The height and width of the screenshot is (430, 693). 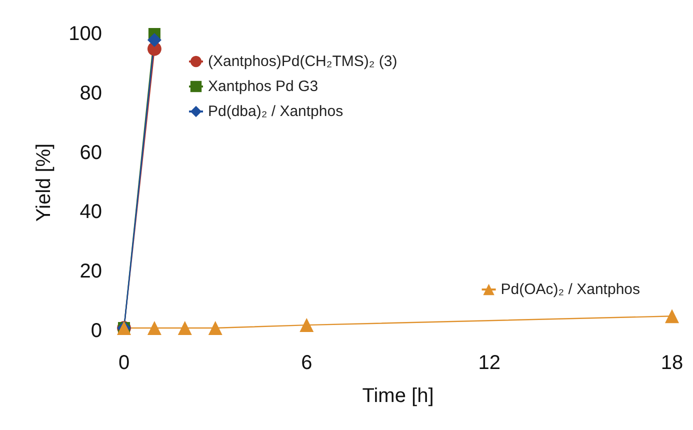 I want to click on y-axis-title: Yield [%], so click(x=44, y=182).